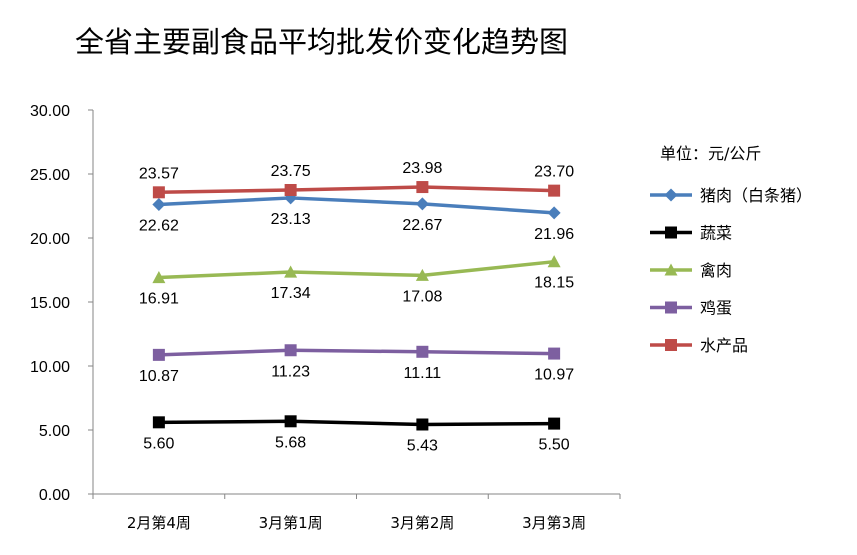 The width and height of the screenshot is (857, 555). I want to click on data-label: 17.08, so click(422, 296).